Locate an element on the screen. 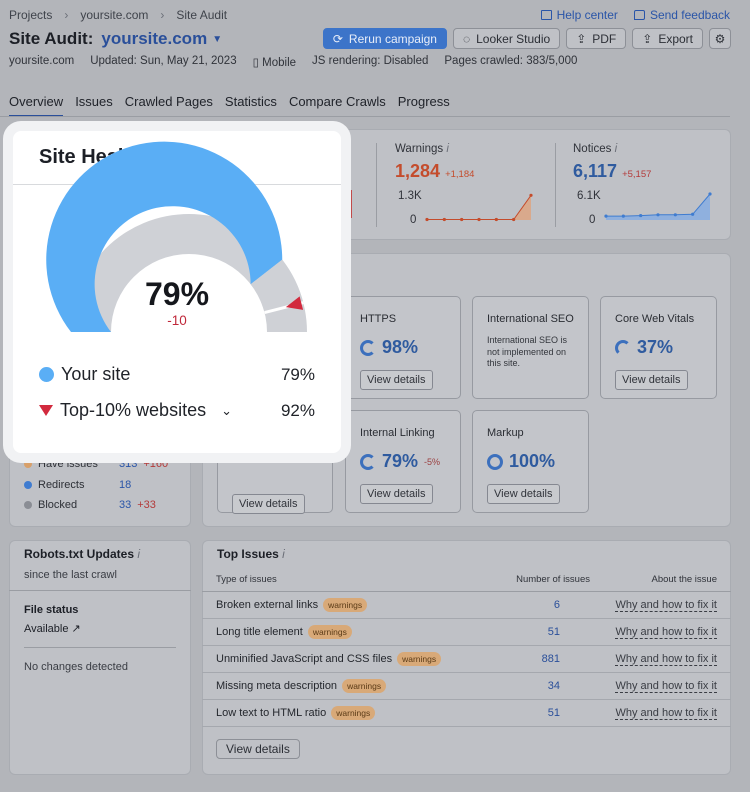  breadcrumb-projects: Projects is located at coordinates (31, 15).